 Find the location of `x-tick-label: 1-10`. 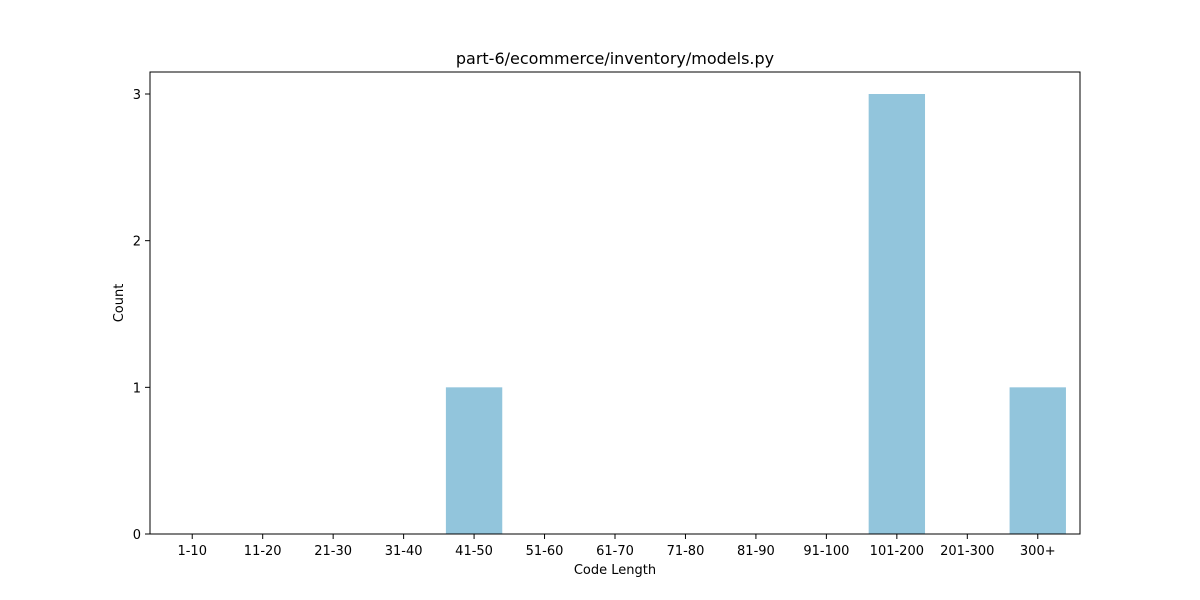

x-tick-label: 1-10 is located at coordinates (192, 551).